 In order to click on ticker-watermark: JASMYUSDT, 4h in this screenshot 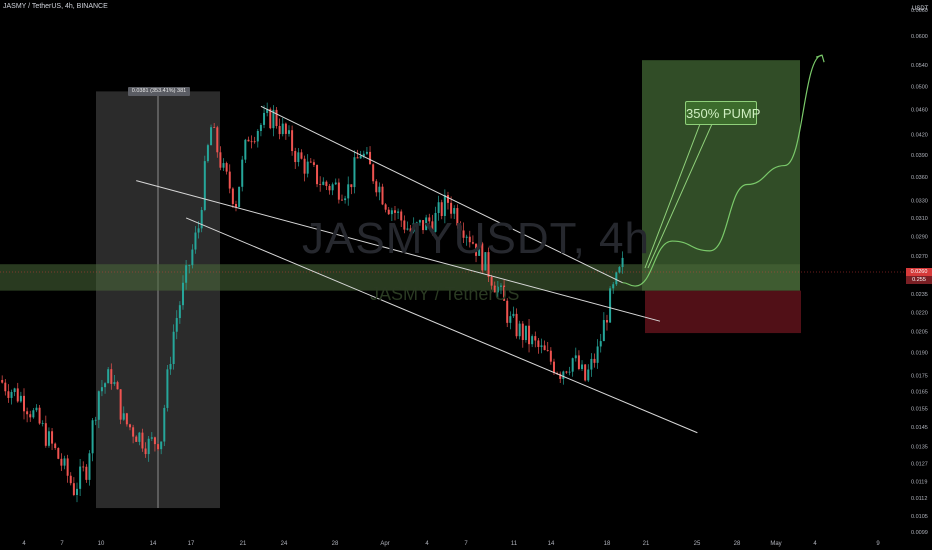, I will do `click(476, 238)`.